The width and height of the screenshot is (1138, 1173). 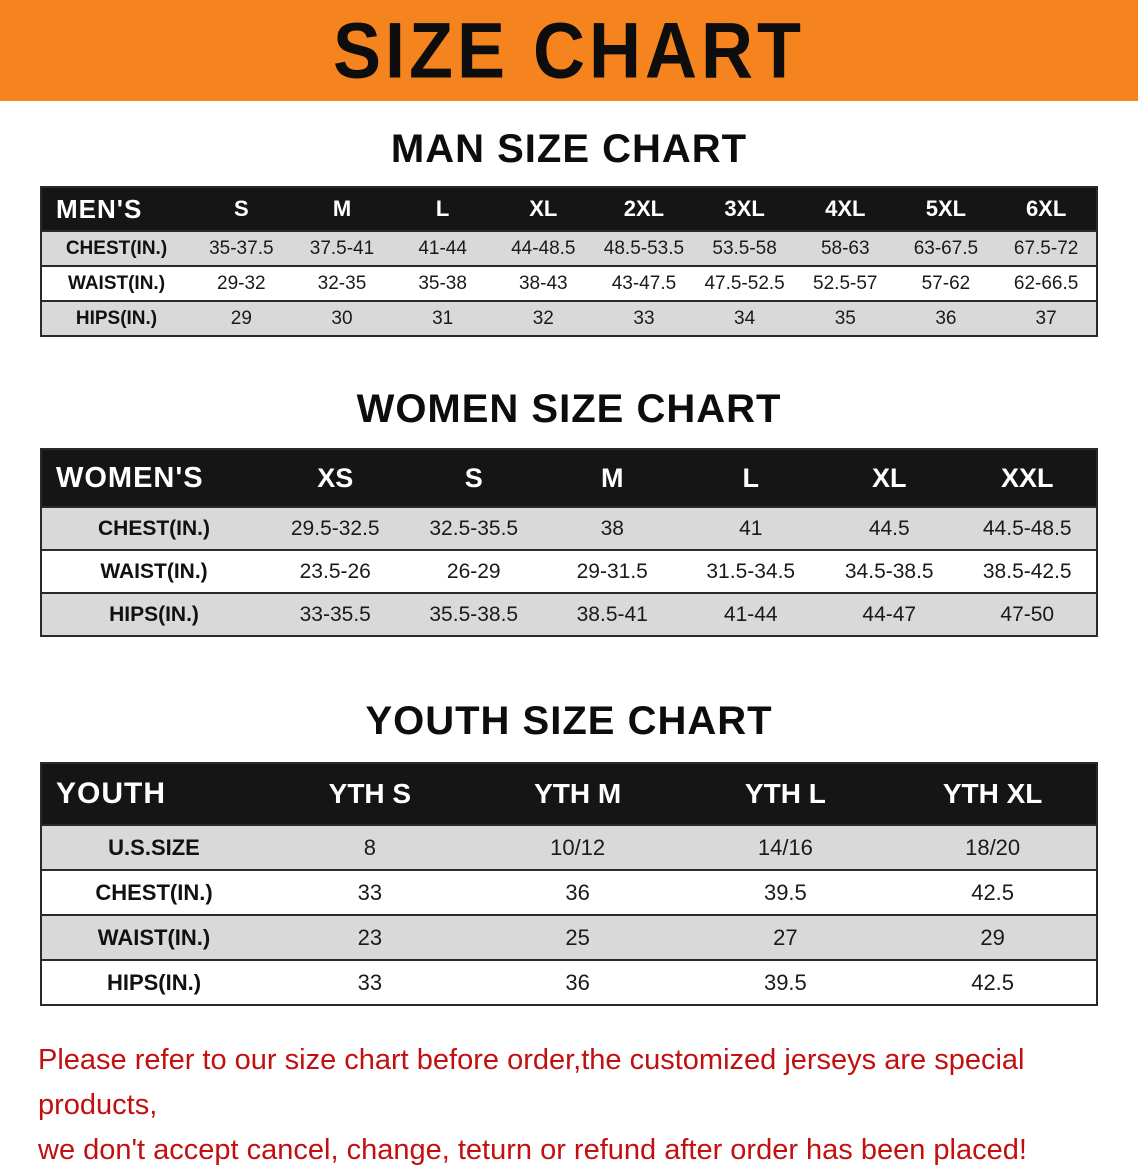 I want to click on size-value: 27, so click(x=785, y=937).